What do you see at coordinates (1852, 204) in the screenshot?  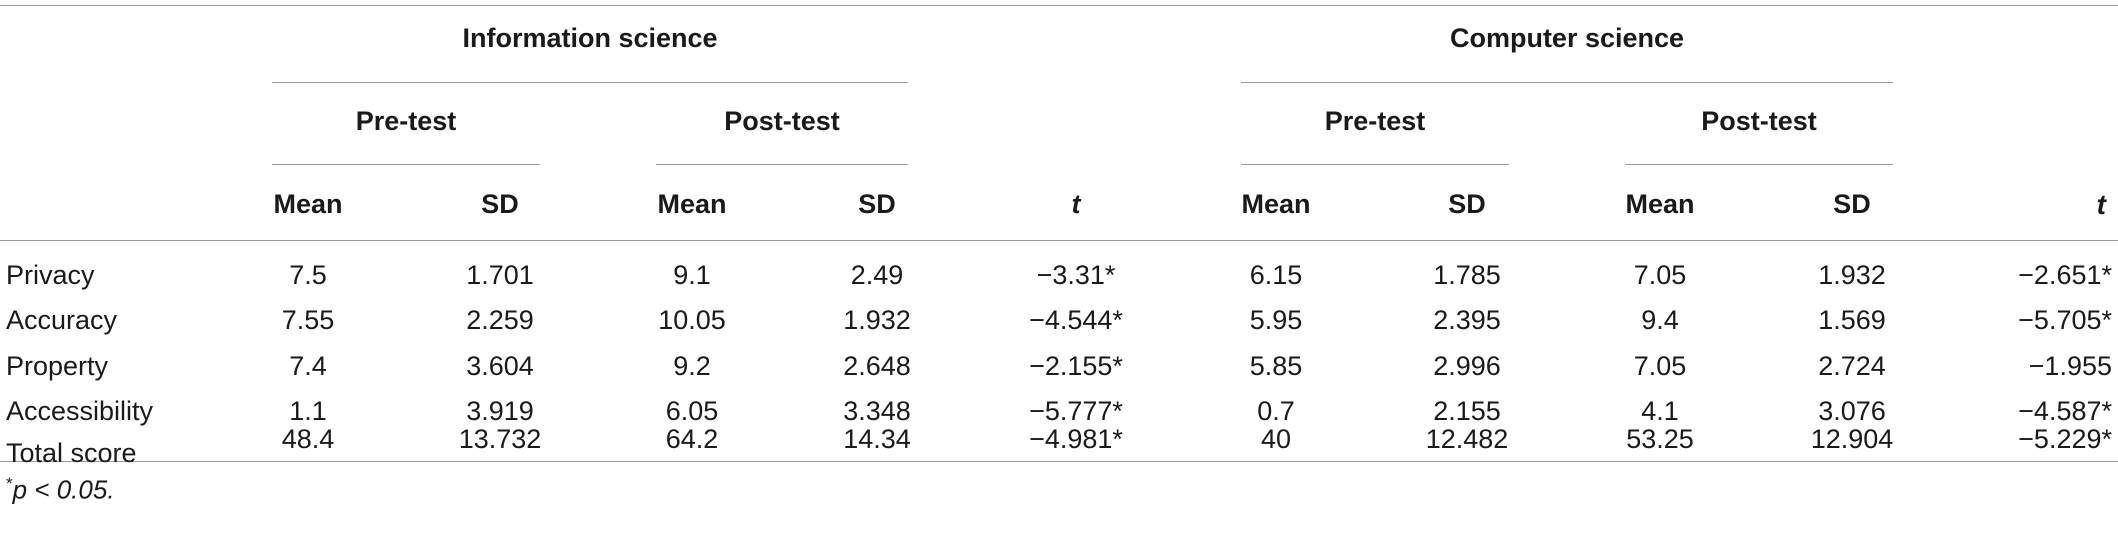 I see `cs-post-sd-header: SD` at bounding box center [1852, 204].